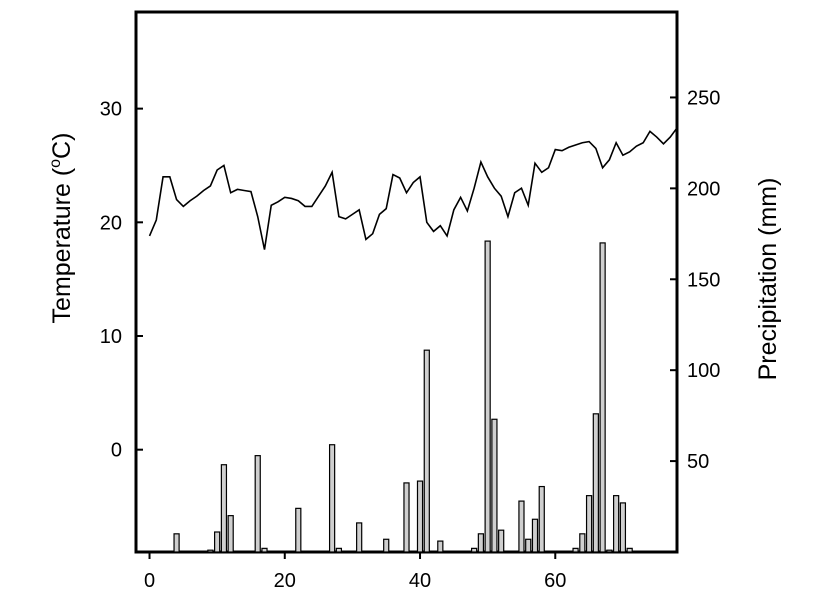 Image resolution: width=828 pixels, height=598 pixels. What do you see at coordinates (111, 337) in the screenshot?
I see `y-left-tick-label: 10` at bounding box center [111, 337].